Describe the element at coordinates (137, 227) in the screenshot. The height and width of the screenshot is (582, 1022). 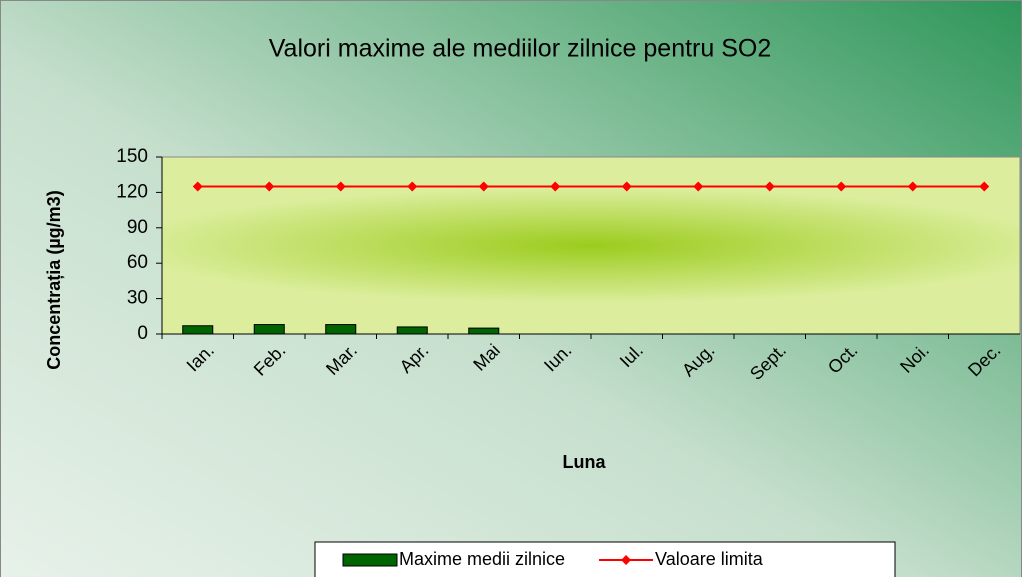
I see `y-tick-label: 90` at that location.